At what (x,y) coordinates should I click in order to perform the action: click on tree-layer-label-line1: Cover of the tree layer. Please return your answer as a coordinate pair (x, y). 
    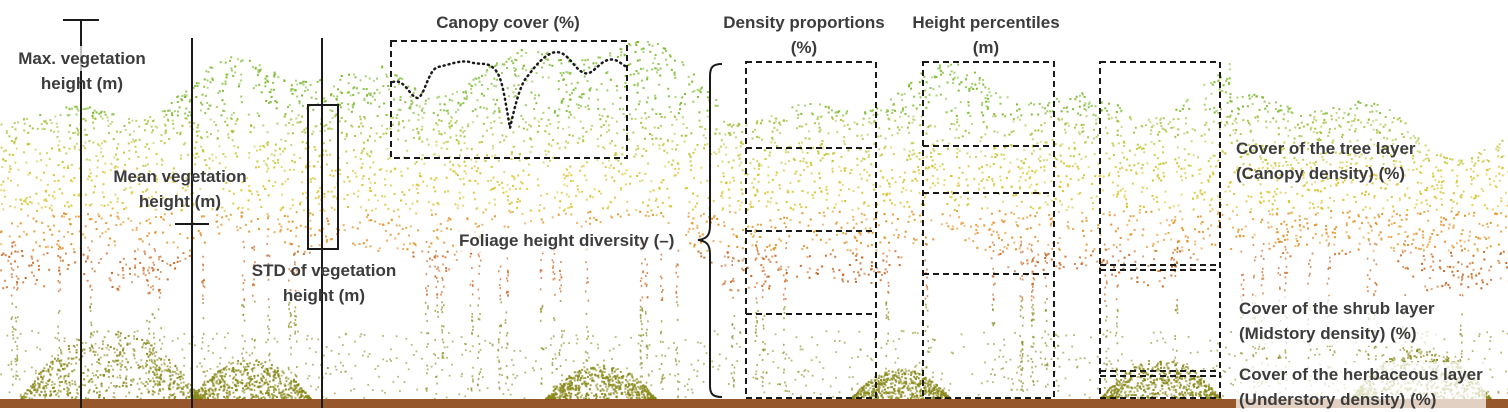
    Looking at the image, I should click on (1326, 148).